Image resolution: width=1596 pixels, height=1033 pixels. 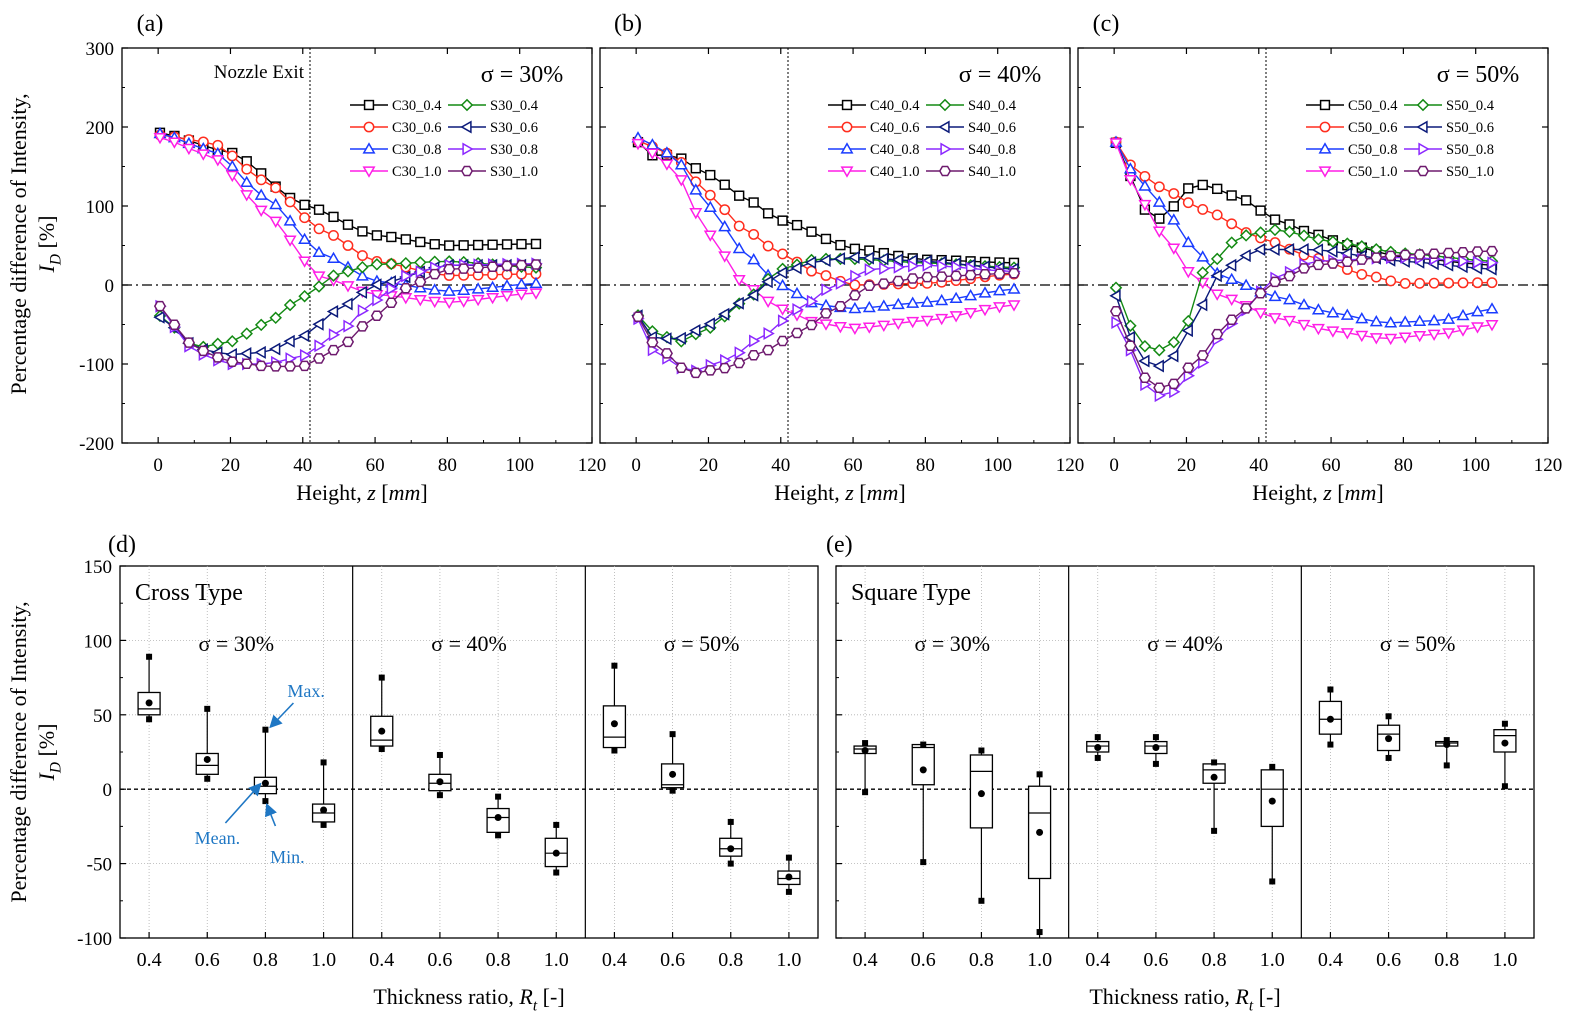 What do you see at coordinates (1260, 492) in the screenshot?
I see `text-span: H` at bounding box center [1260, 492].